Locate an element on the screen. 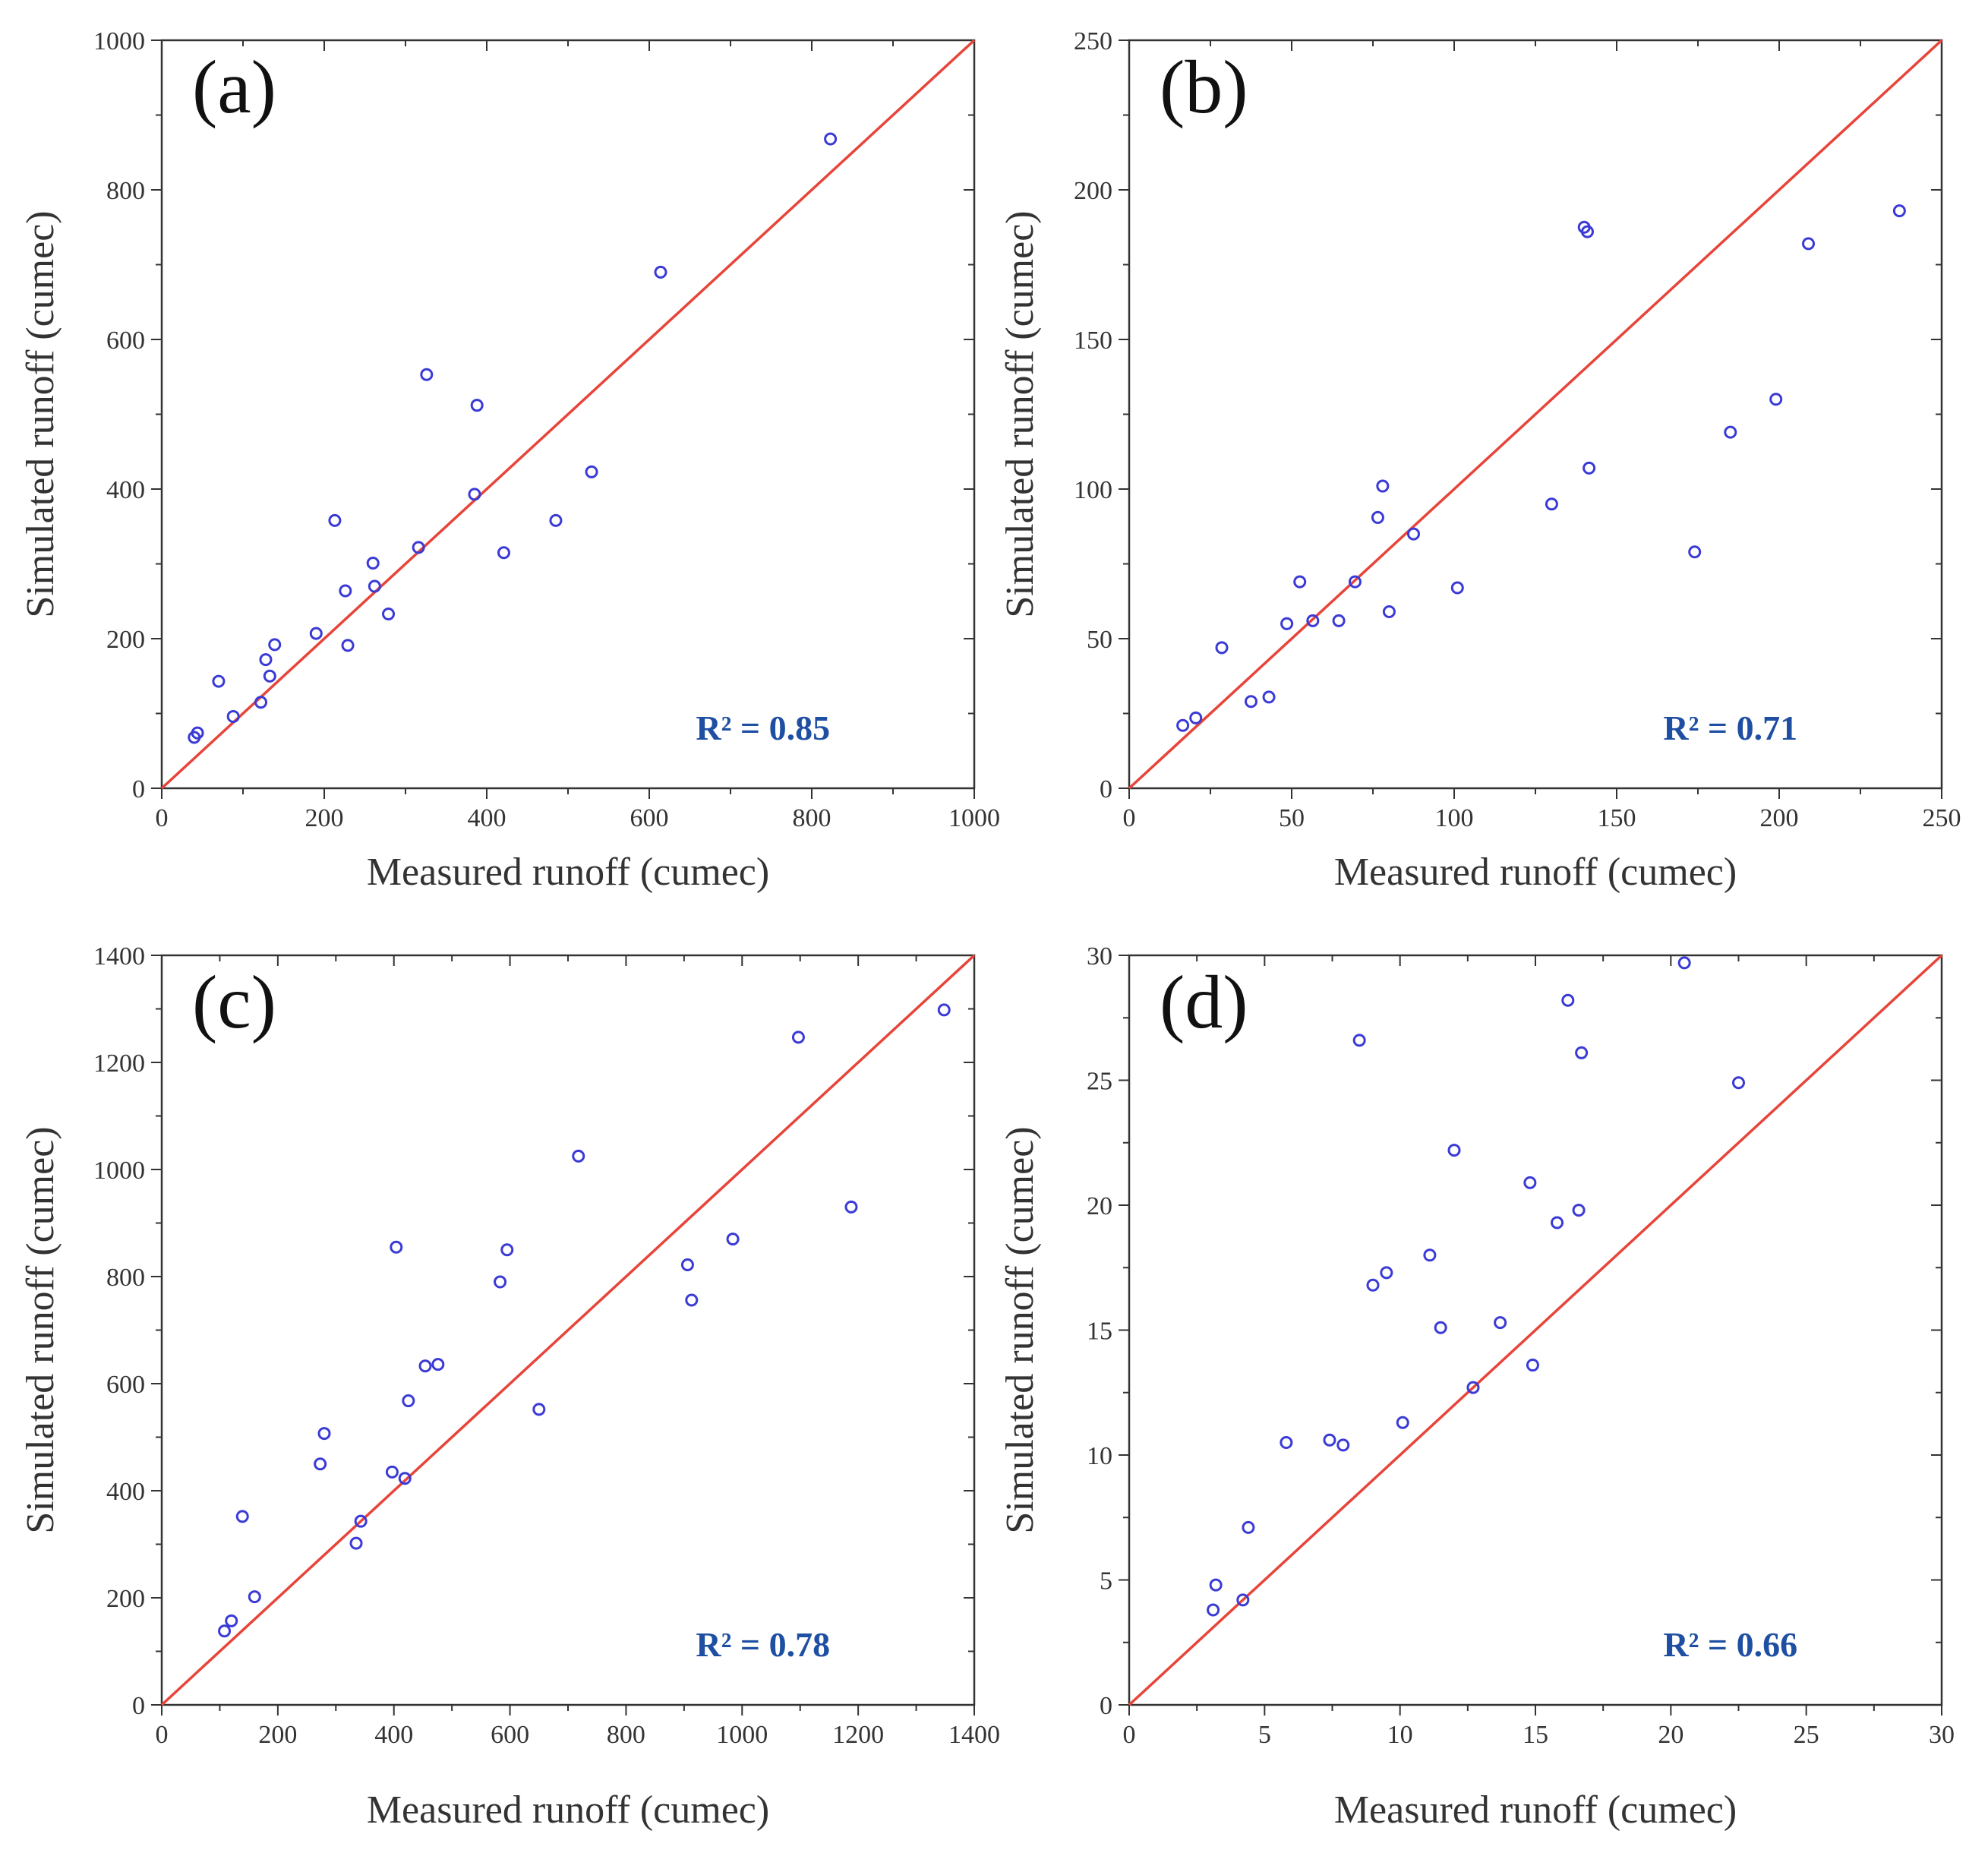 This screenshot has height=1856, width=1988. x-tick-label: 25 is located at coordinates (1807, 1735).